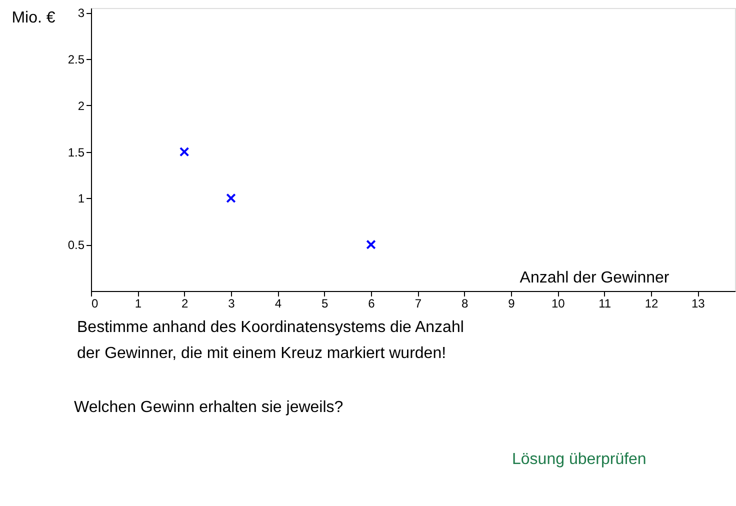  What do you see at coordinates (95, 303) in the screenshot?
I see `x-tick-label: 0` at bounding box center [95, 303].